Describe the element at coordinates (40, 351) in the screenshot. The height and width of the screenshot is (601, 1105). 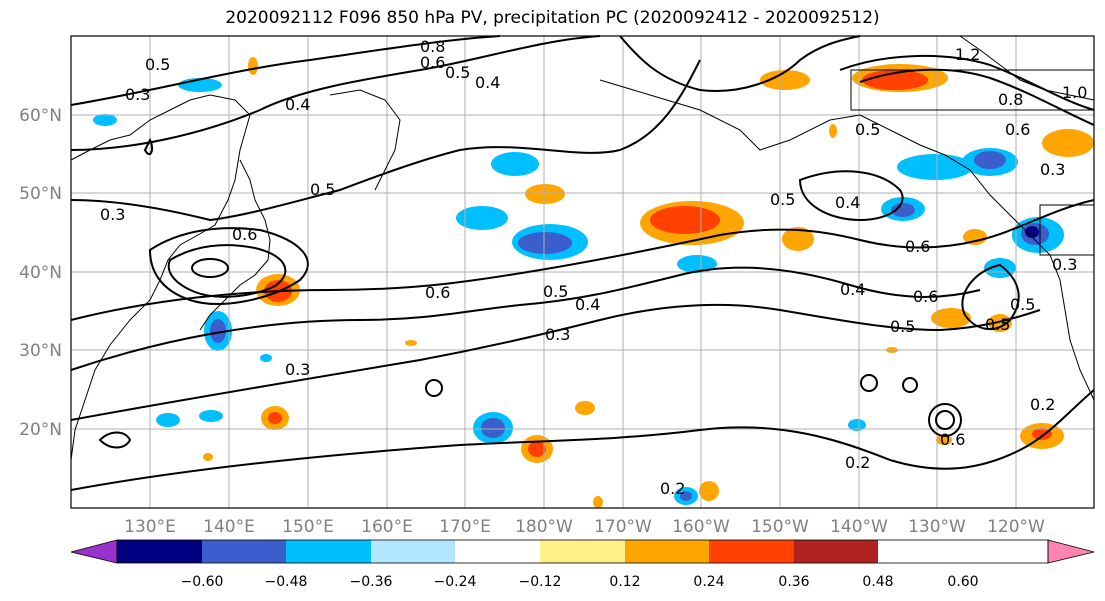
I see `lat-tick: 30°N` at that location.